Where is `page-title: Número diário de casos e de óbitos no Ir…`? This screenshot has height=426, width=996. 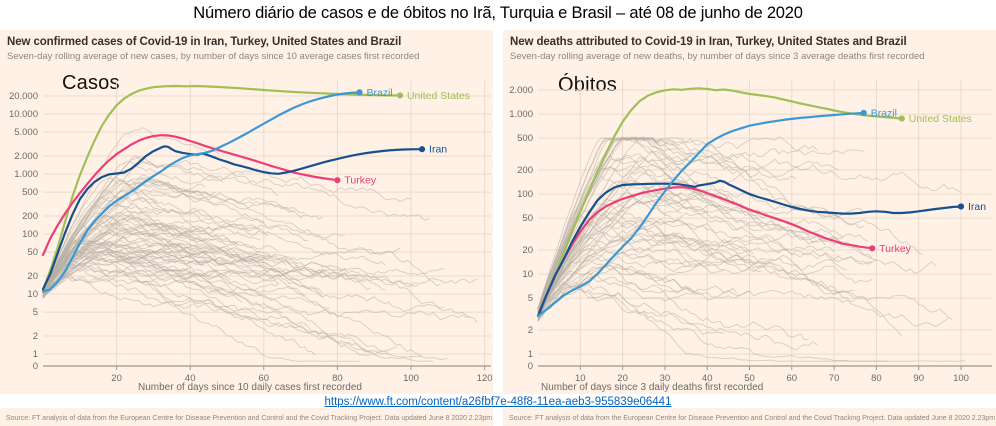 page-title: Número diário de casos e de óbitos no Ir… is located at coordinates (498, 13).